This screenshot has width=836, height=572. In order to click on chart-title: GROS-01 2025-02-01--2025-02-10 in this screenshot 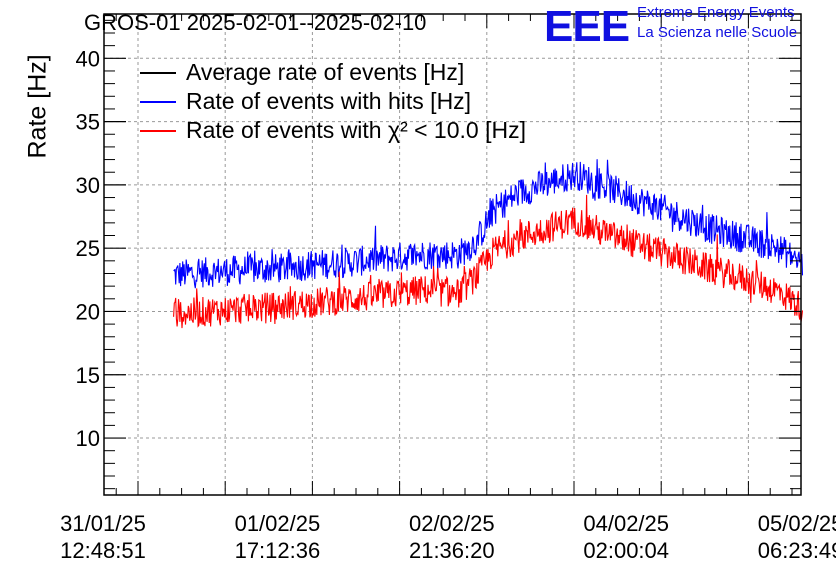, I will do `click(255, 22)`.